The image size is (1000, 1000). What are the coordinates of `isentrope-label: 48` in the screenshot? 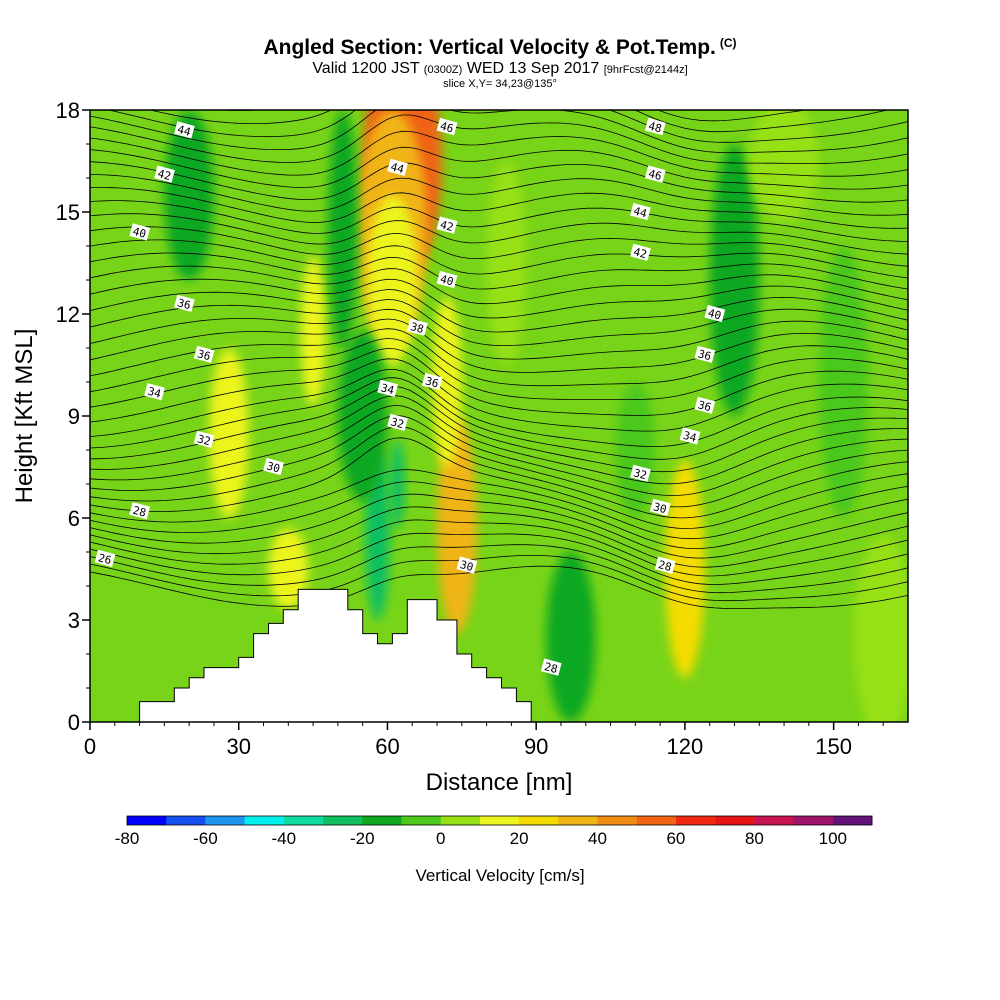 It's located at (655, 126).